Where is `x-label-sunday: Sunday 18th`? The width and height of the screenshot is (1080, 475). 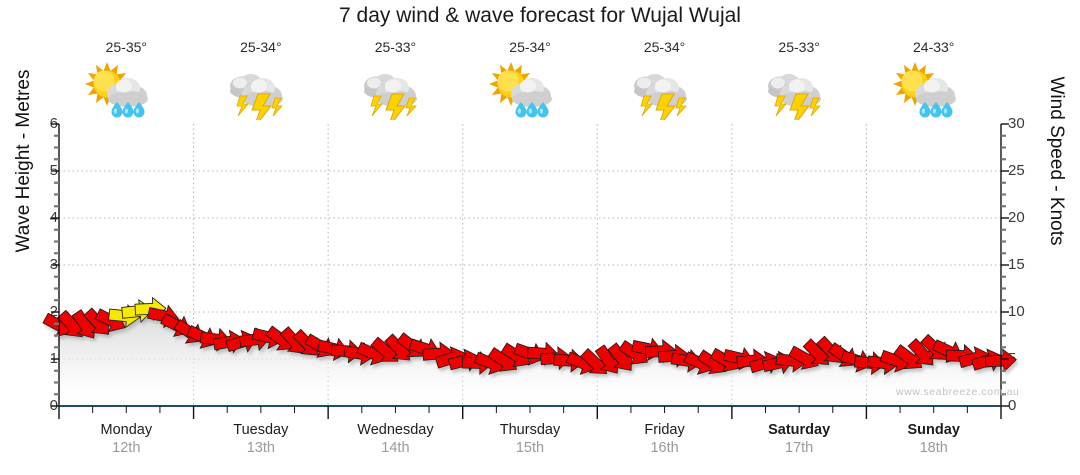
x-label-sunday: Sunday 18th is located at coordinates (933, 439).